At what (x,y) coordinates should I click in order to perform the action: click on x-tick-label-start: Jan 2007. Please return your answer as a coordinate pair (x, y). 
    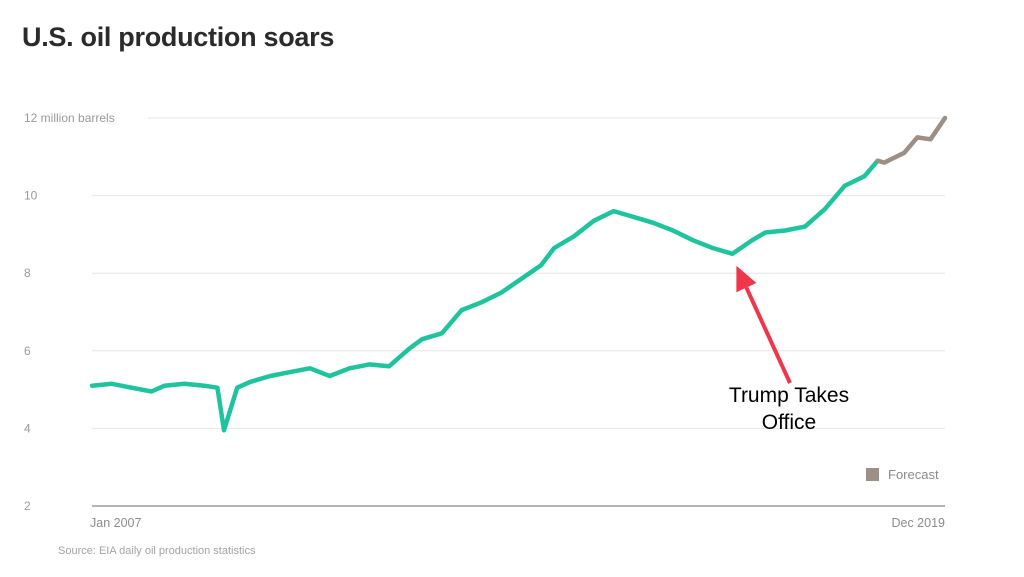
    Looking at the image, I should click on (115, 523).